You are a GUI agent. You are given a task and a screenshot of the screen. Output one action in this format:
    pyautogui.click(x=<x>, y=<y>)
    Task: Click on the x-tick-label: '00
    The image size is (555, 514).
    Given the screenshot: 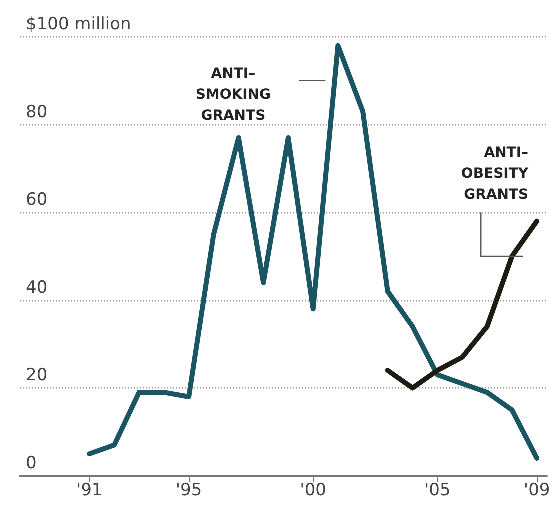 What is the action you would take?
    pyautogui.click(x=313, y=490)
    